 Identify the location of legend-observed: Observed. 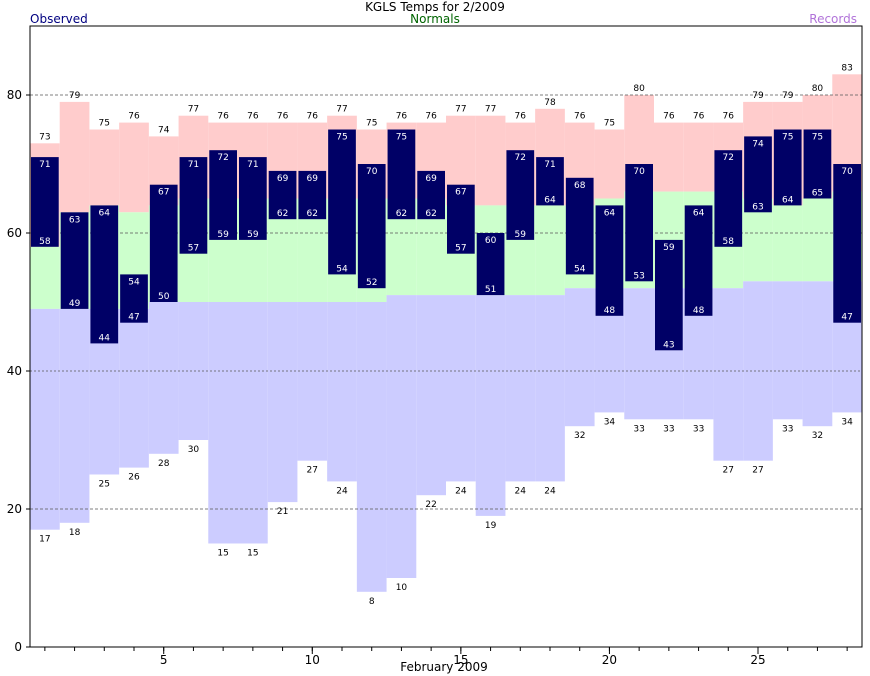
(59, 19).